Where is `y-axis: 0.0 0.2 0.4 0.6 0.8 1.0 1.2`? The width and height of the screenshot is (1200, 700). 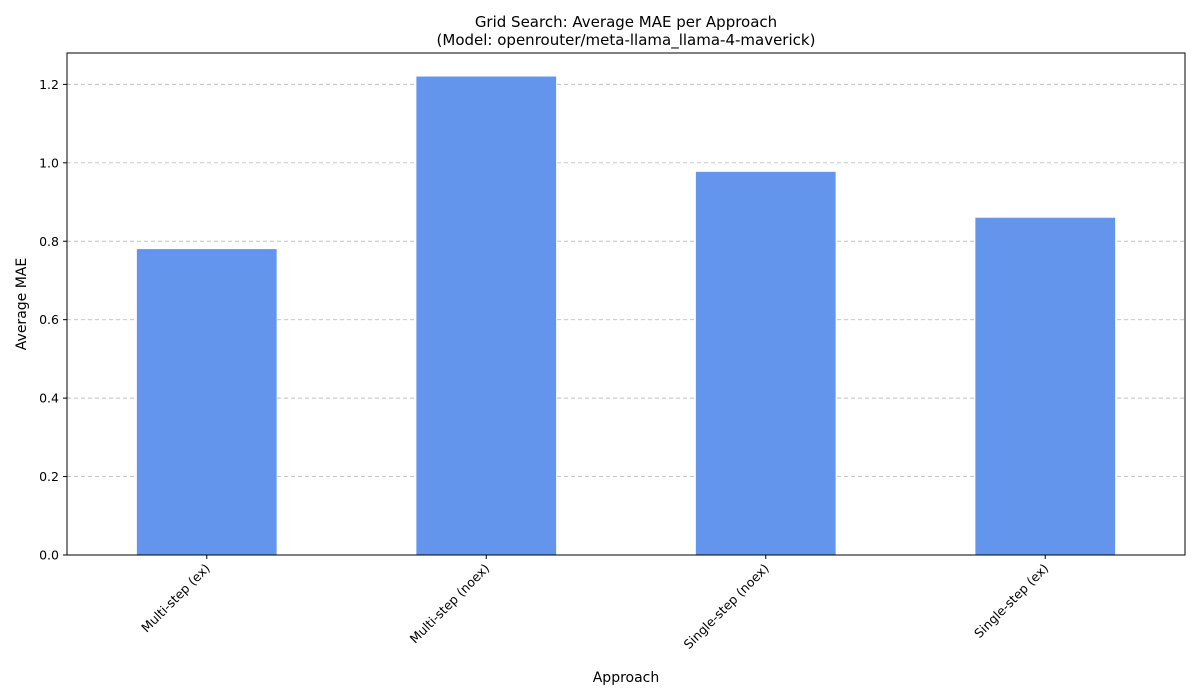
y-axis: 0.0 0.2 0.4 0.6 0.8 1.0 1.2 is located at coordinates (53, 320).